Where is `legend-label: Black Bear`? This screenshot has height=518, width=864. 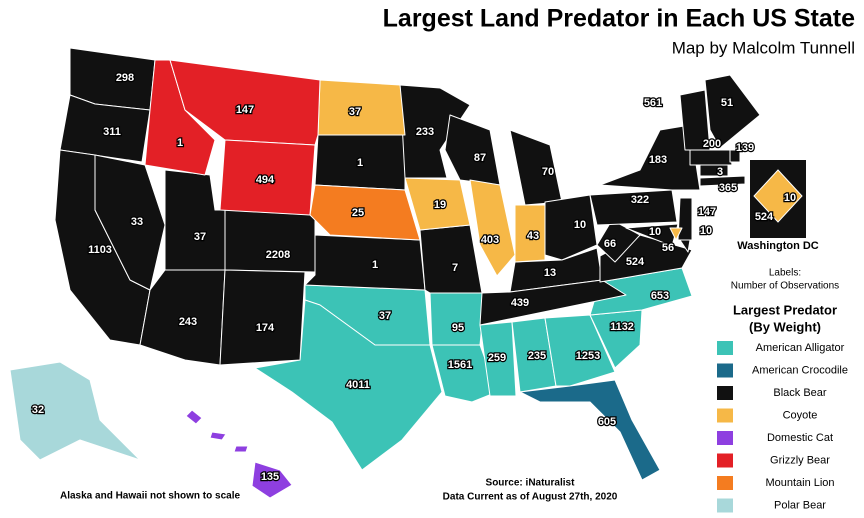 legend-label: Black Bear is located at coordinates (800, 393).